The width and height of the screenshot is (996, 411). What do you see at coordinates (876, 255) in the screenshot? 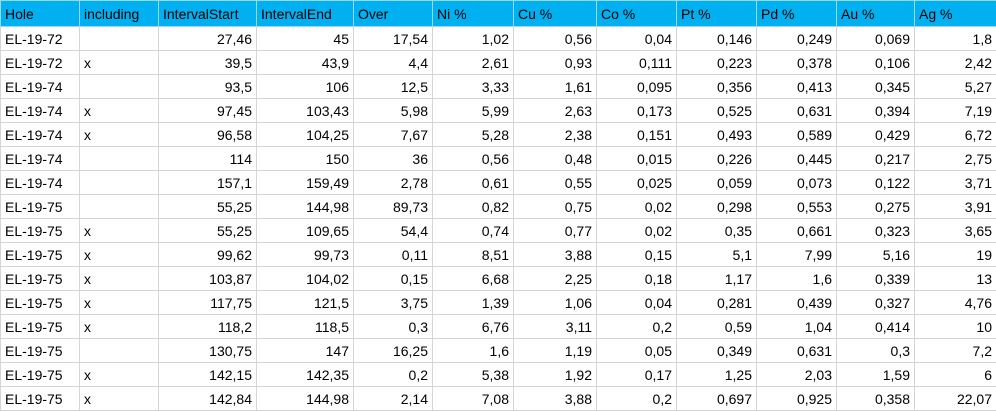
I see `cell: 5,16` at bounding box center [876, 255].